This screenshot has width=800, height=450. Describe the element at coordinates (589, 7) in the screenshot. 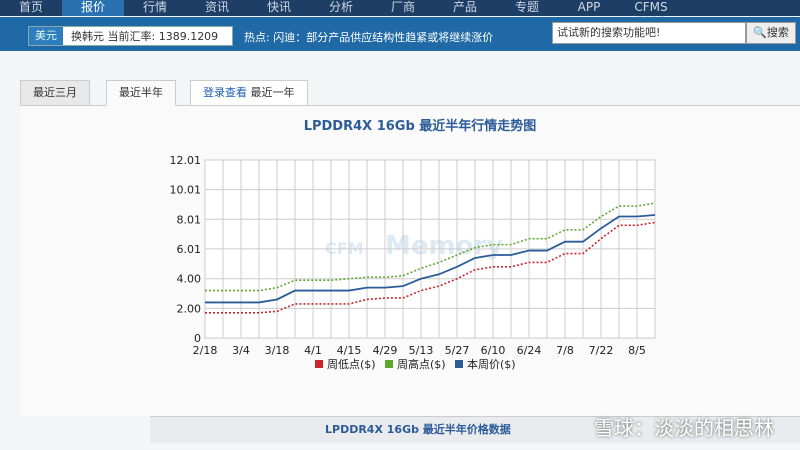

I see `nav-item: APP` at that location.